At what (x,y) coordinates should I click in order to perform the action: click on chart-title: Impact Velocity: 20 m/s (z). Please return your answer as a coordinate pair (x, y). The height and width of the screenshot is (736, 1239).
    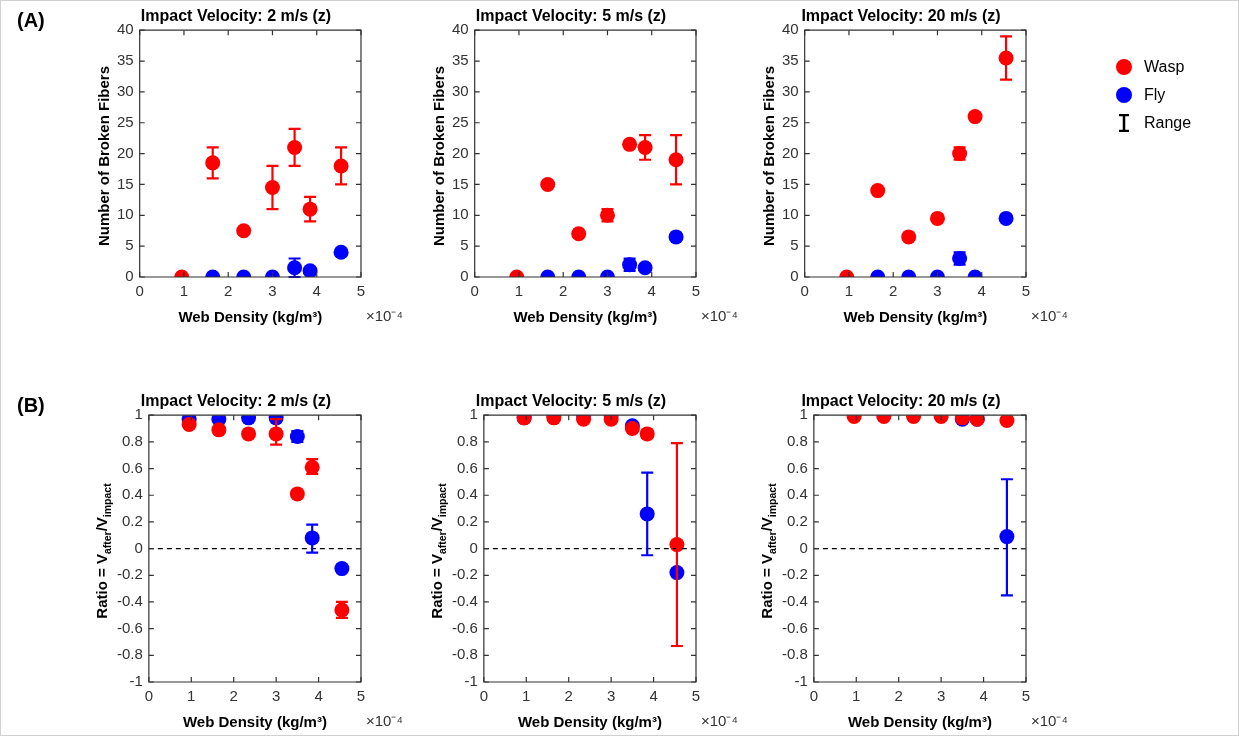
    Looking at the image, I should click on (901, 16).